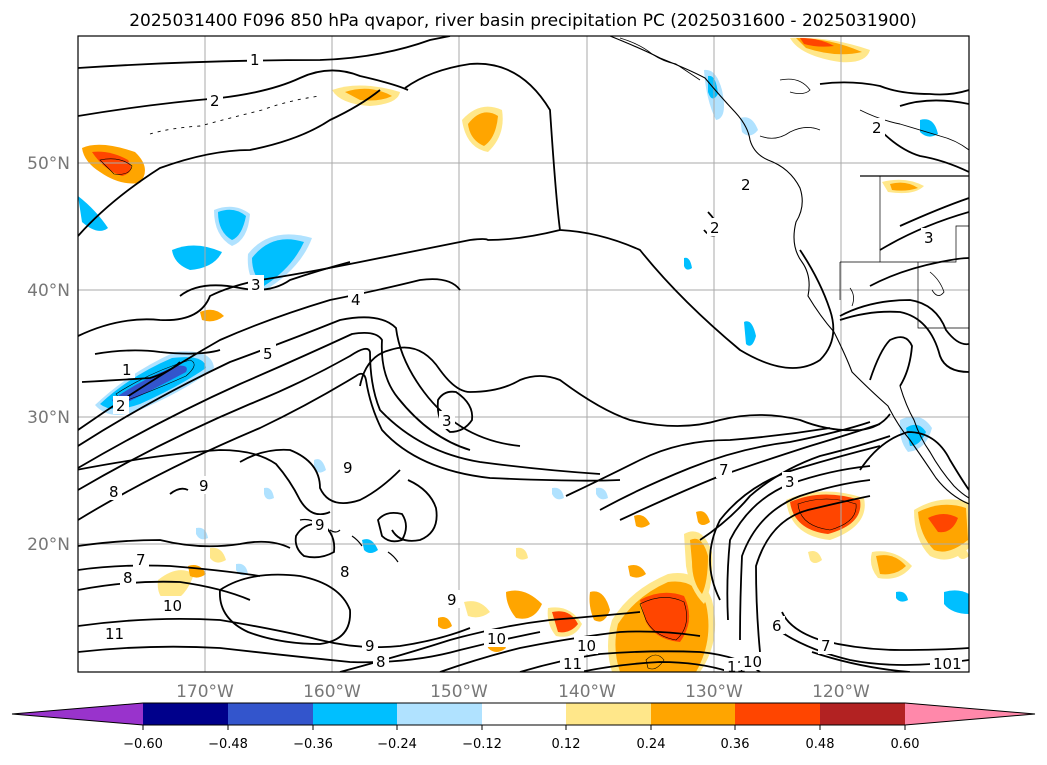 The image size is (1047, 765). I want to click on lat-label: 20°N, so click(48, 545).